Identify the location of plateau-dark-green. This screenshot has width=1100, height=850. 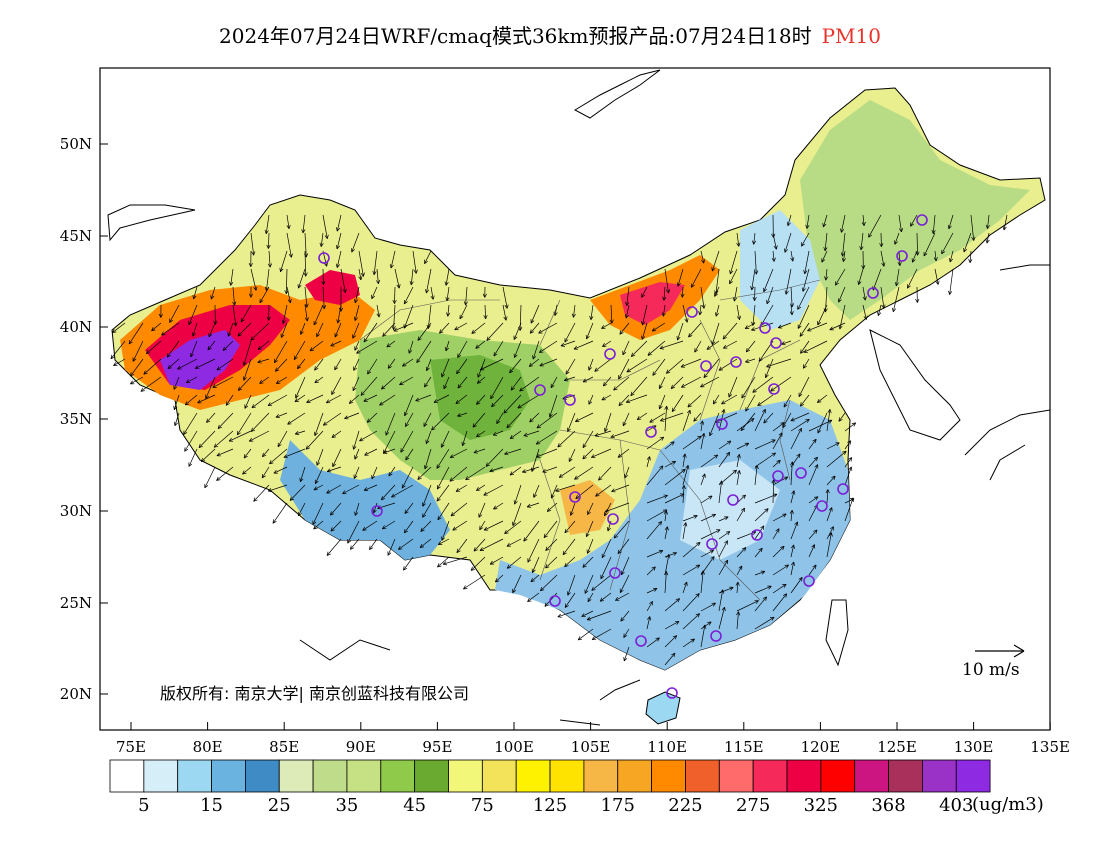
(480, 397).